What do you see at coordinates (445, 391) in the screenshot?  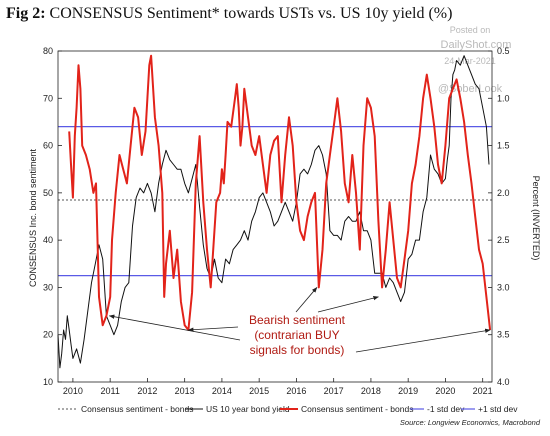 I see `x-tick-label: 2020` at bounding box center [445, 391].